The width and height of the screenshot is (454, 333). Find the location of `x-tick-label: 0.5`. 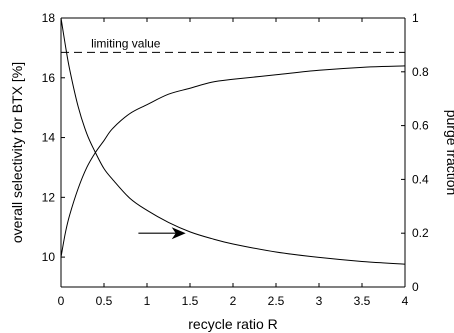

x-tick-label: 0.5 is located at coordinates (104, 301).